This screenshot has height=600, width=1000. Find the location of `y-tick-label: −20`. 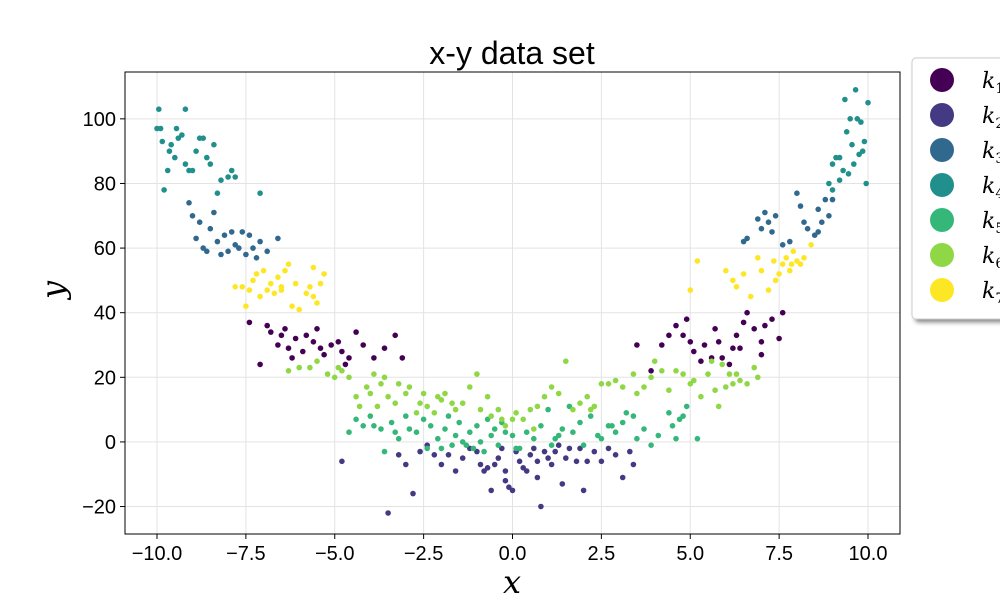

y-tick-label: −20 is located at coordinates (99, 508).